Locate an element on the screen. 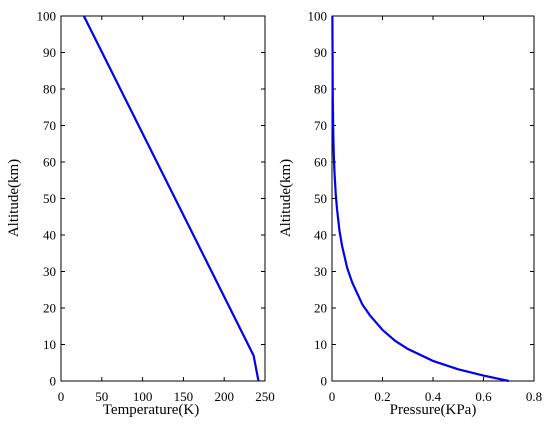  temperature-y-tick-label: 70 is located at coordinates (49, 125).